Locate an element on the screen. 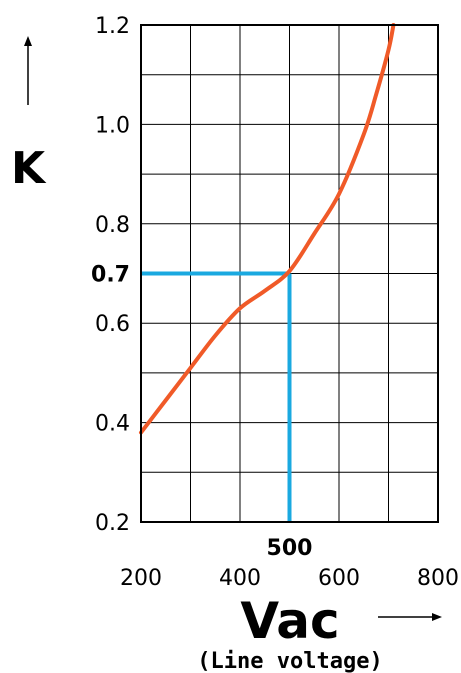  y-tick-label: 0.8 is located at coordinates (112, 225).